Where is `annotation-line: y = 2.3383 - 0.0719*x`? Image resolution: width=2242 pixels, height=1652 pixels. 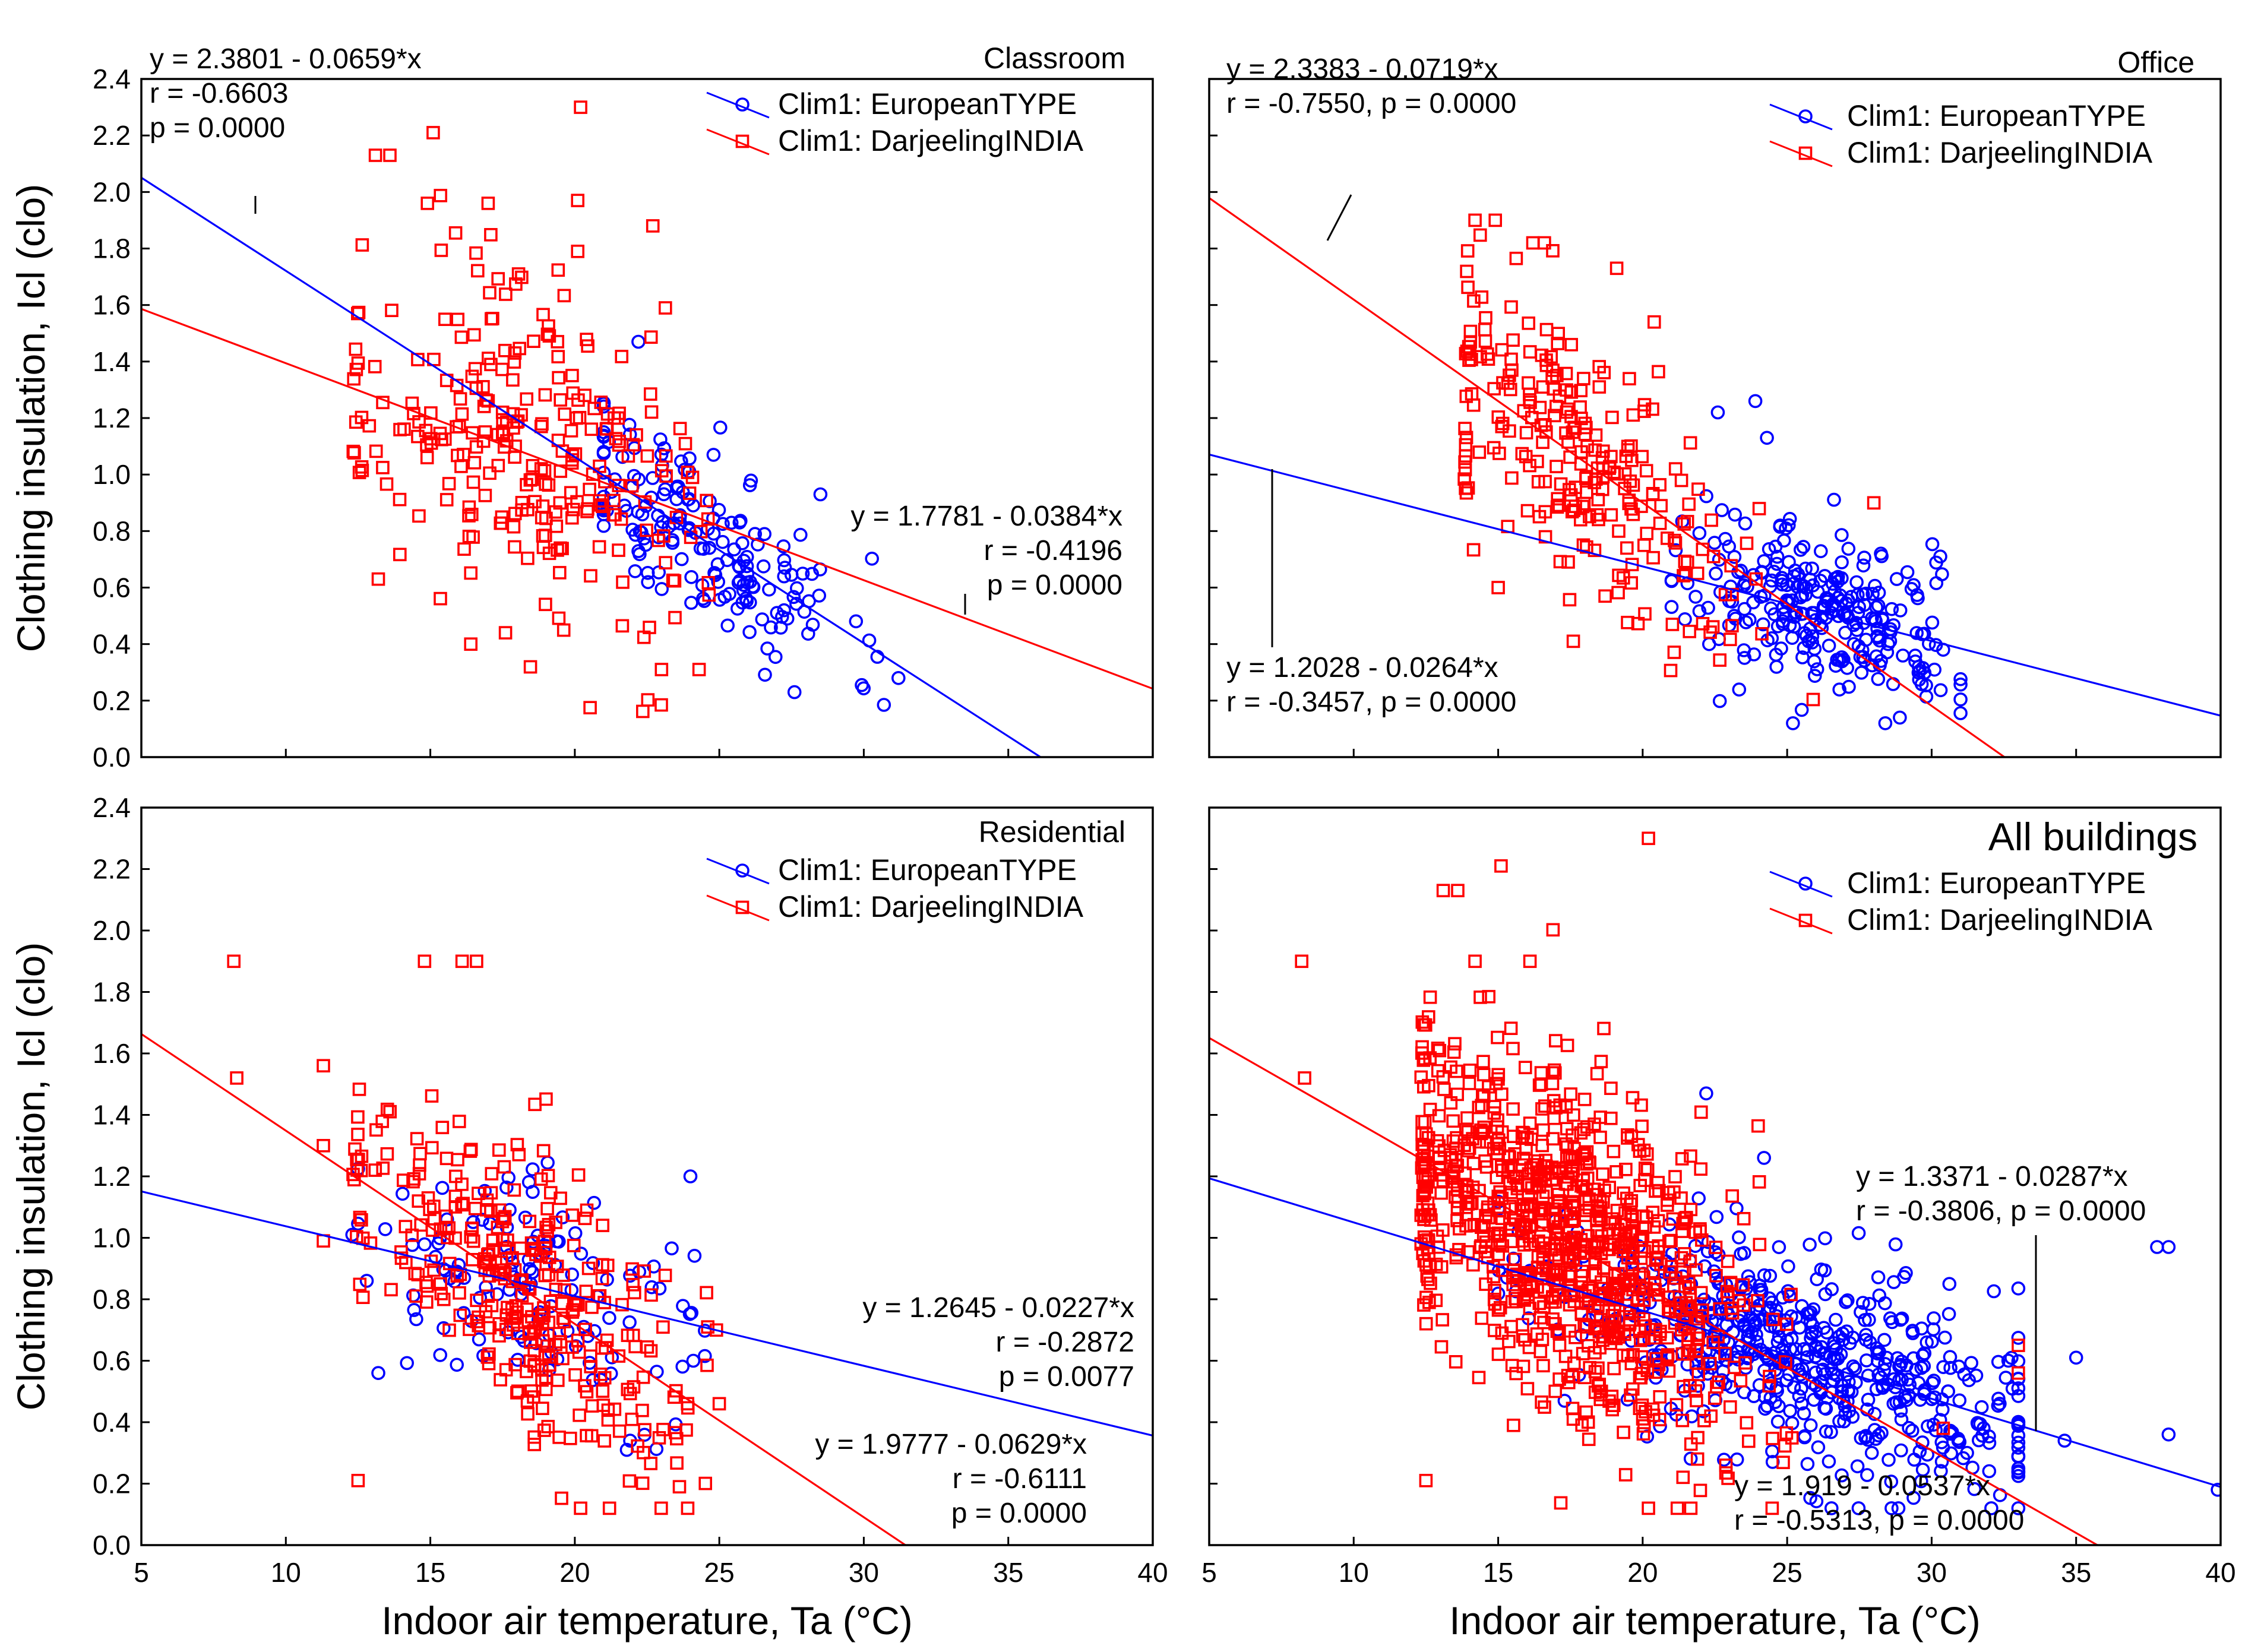
annotation-line: y = 2.3383 - 0.0719*x is located at coordinates (1362, 69).